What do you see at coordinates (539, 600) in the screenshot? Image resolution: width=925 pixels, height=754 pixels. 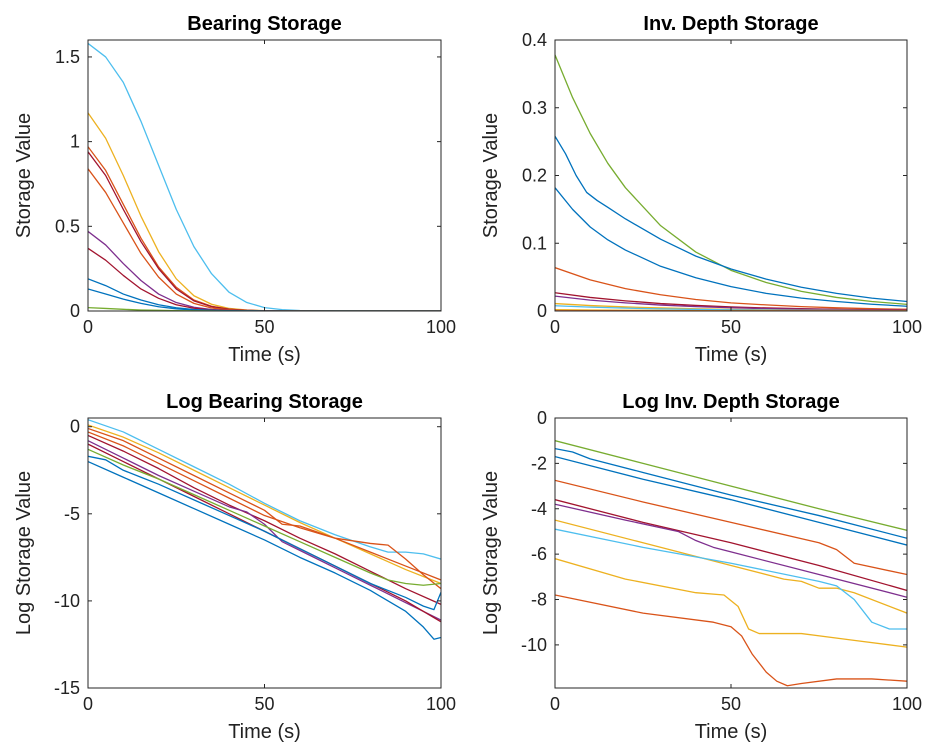 I see `y-tick-label: -8` at bounding box center [539, 600].